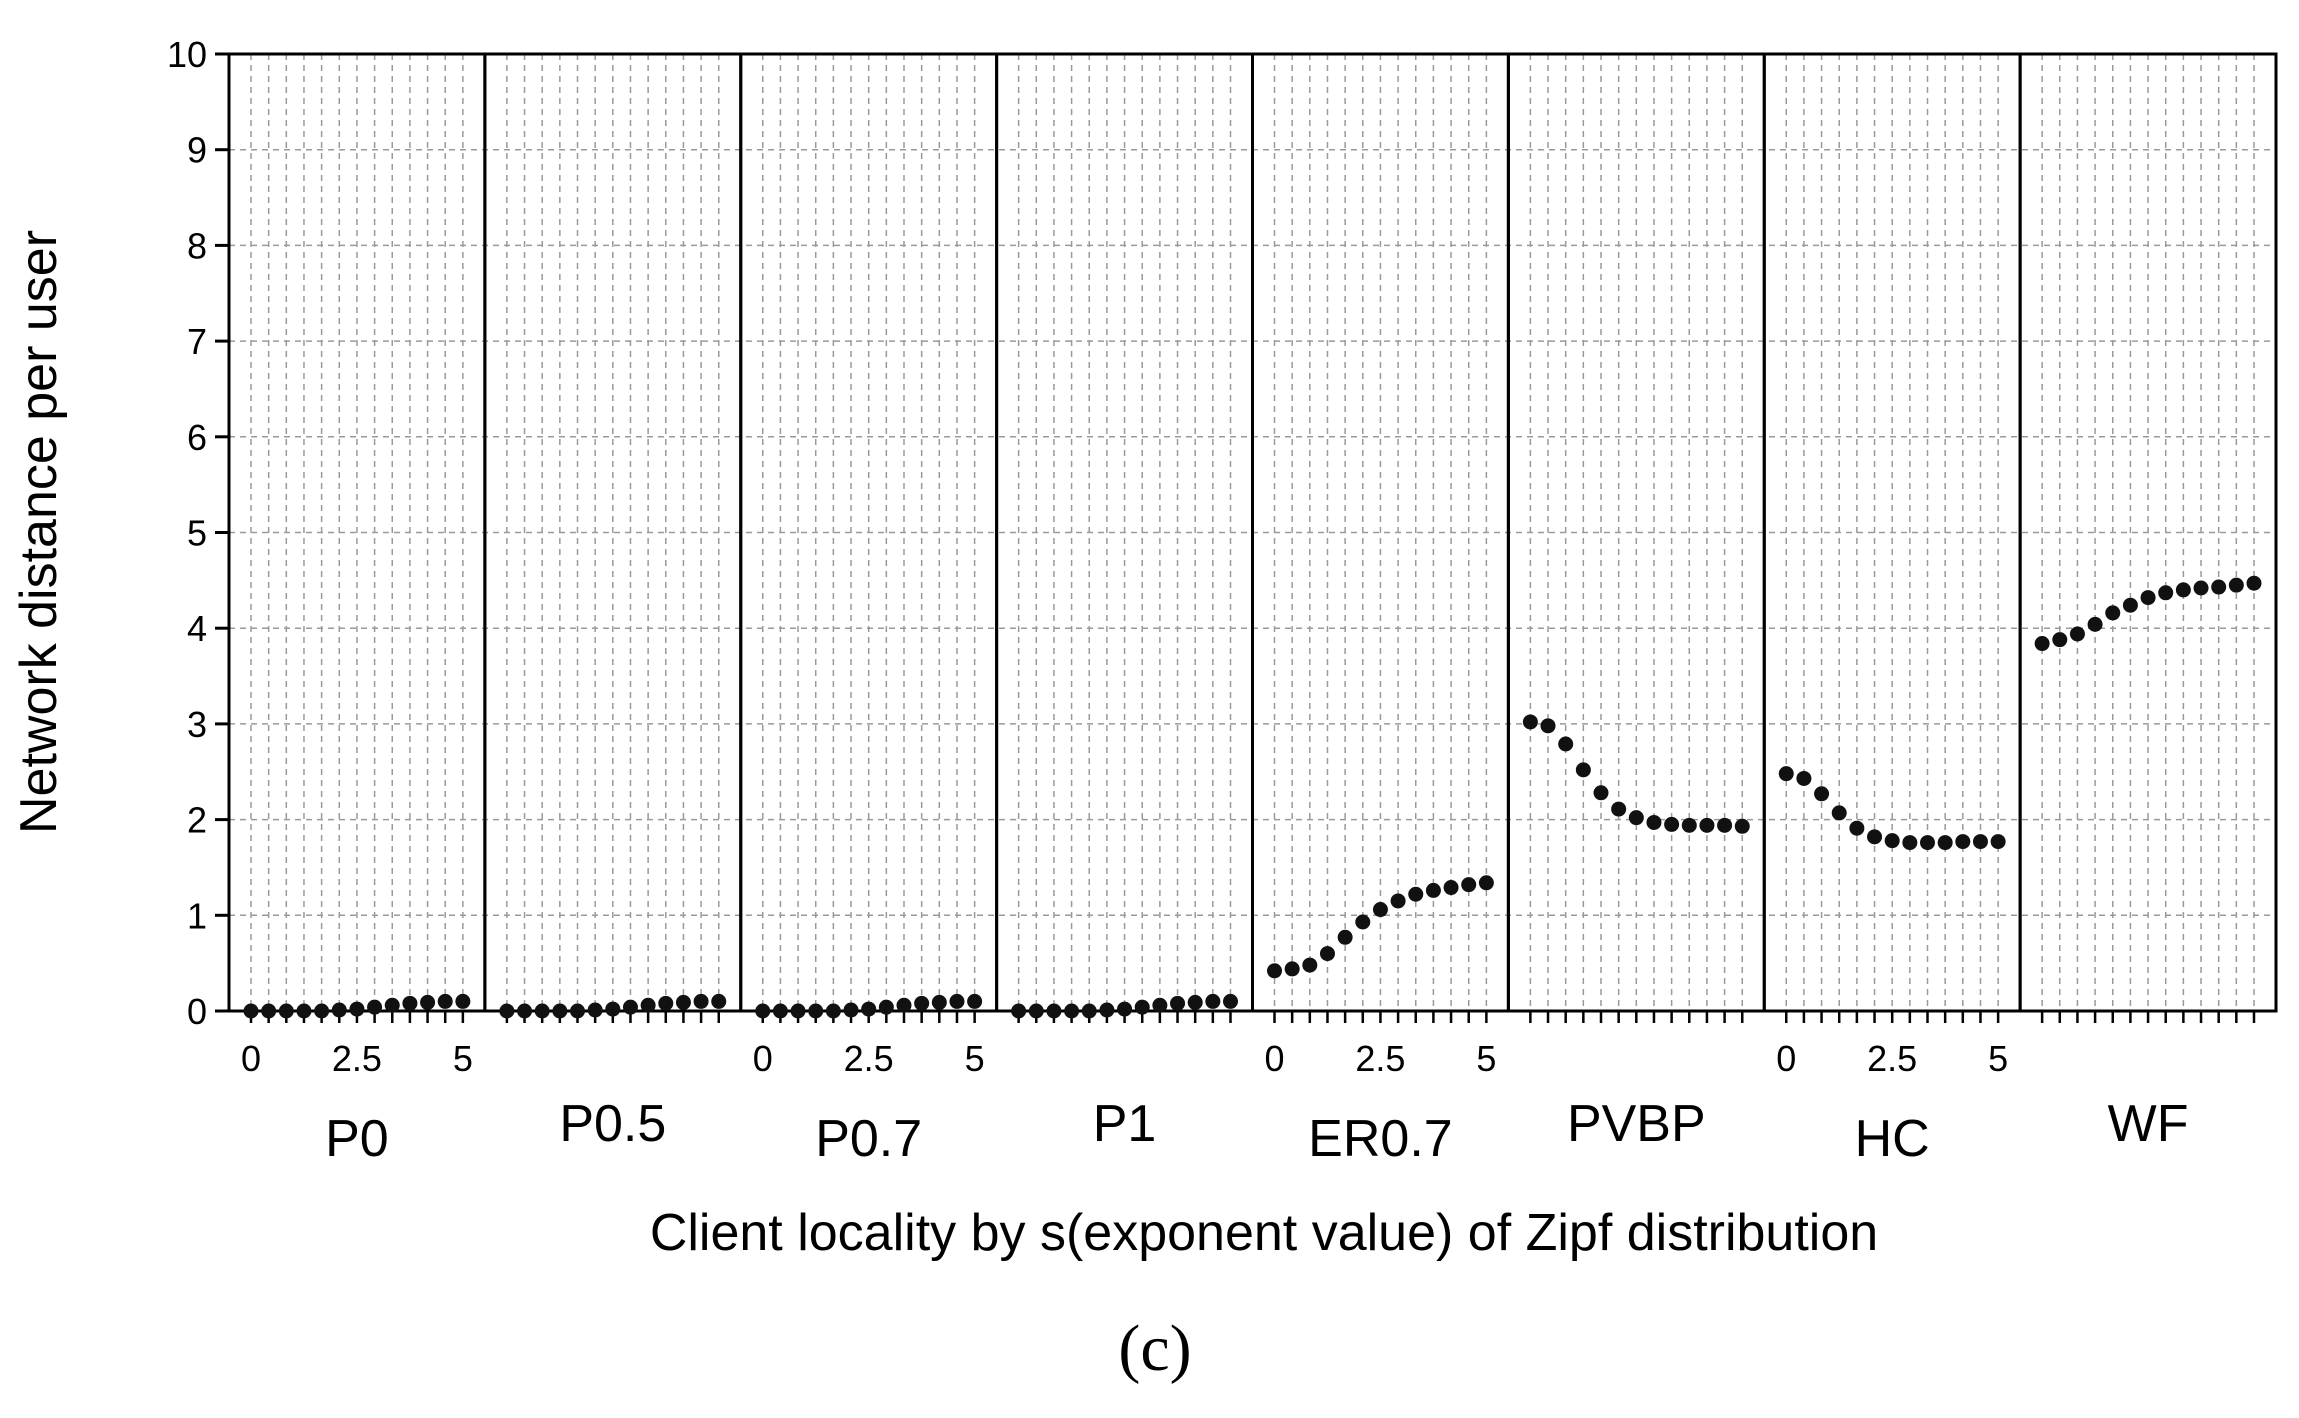  I want to click on y-tick-label: 2, so click(197, 820).